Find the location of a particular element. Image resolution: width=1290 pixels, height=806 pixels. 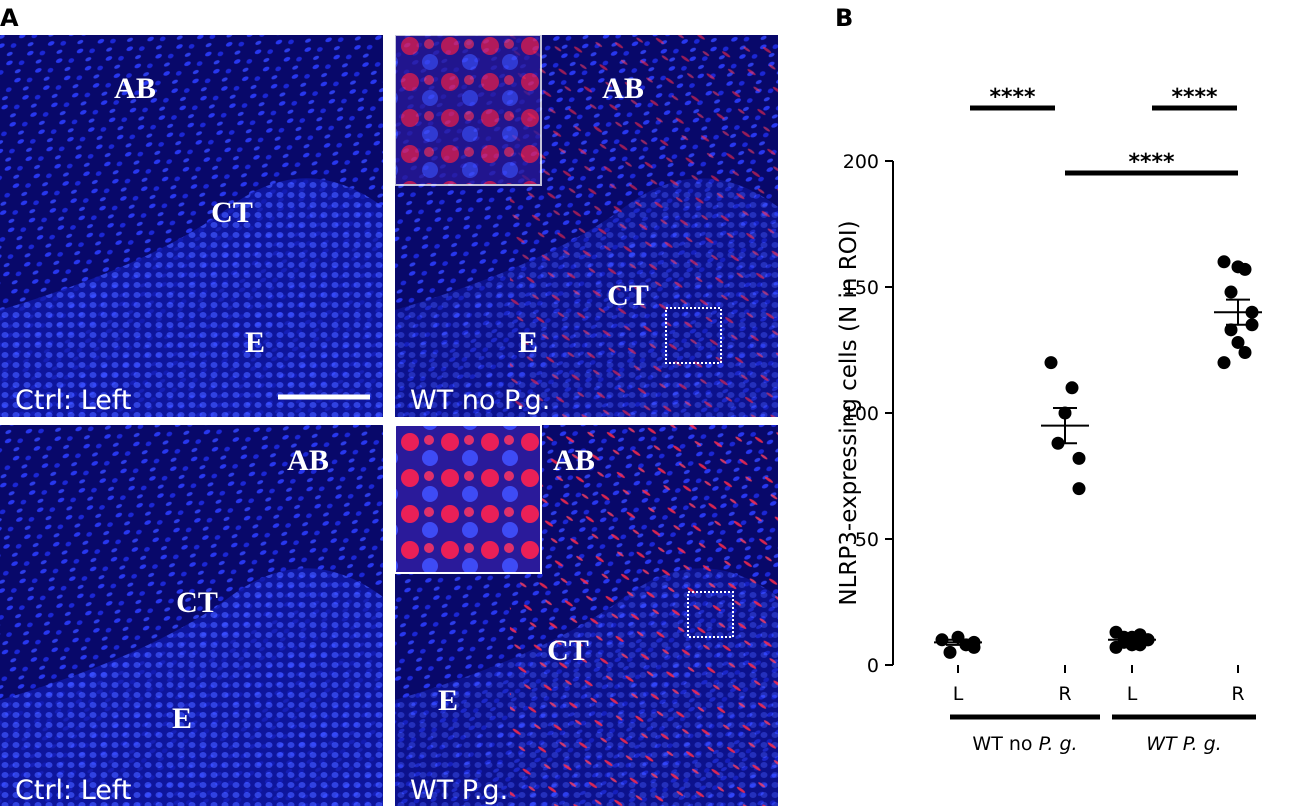

image-caption: WT no P.g. is located at coordinates (480, 400).